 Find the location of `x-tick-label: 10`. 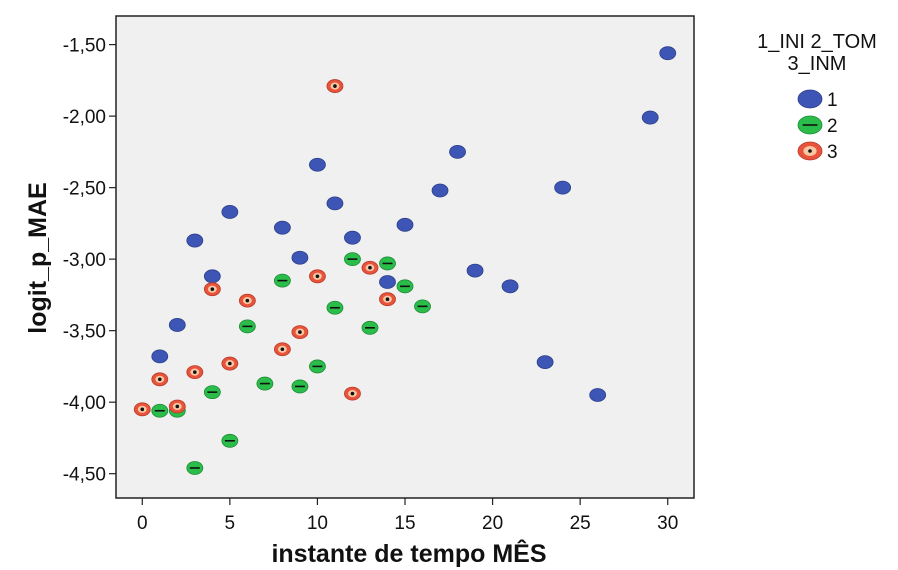

x-tick-label: 10 is located at coordinates (317, 523).